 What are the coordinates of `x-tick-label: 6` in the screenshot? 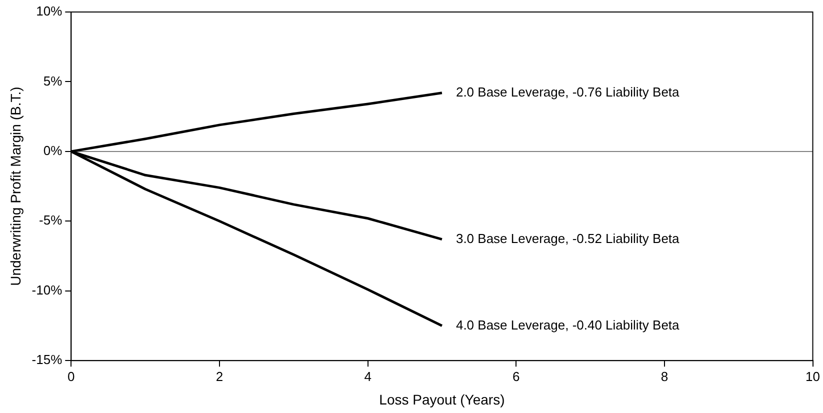 It's located at (516, 376).